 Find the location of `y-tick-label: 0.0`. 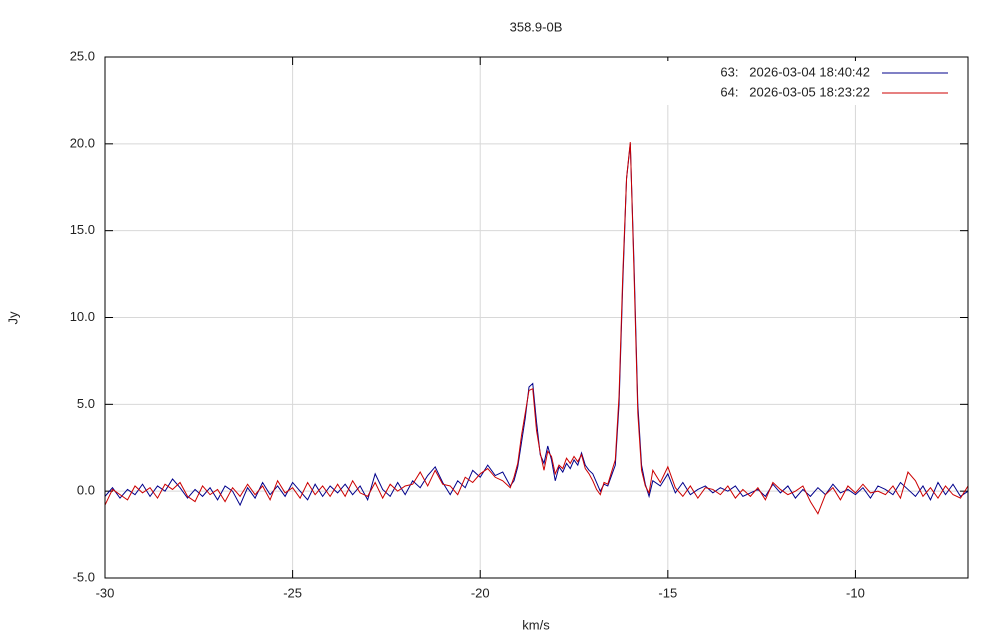

y-tick-label: 0.0 is located at coordinates (86, 490).